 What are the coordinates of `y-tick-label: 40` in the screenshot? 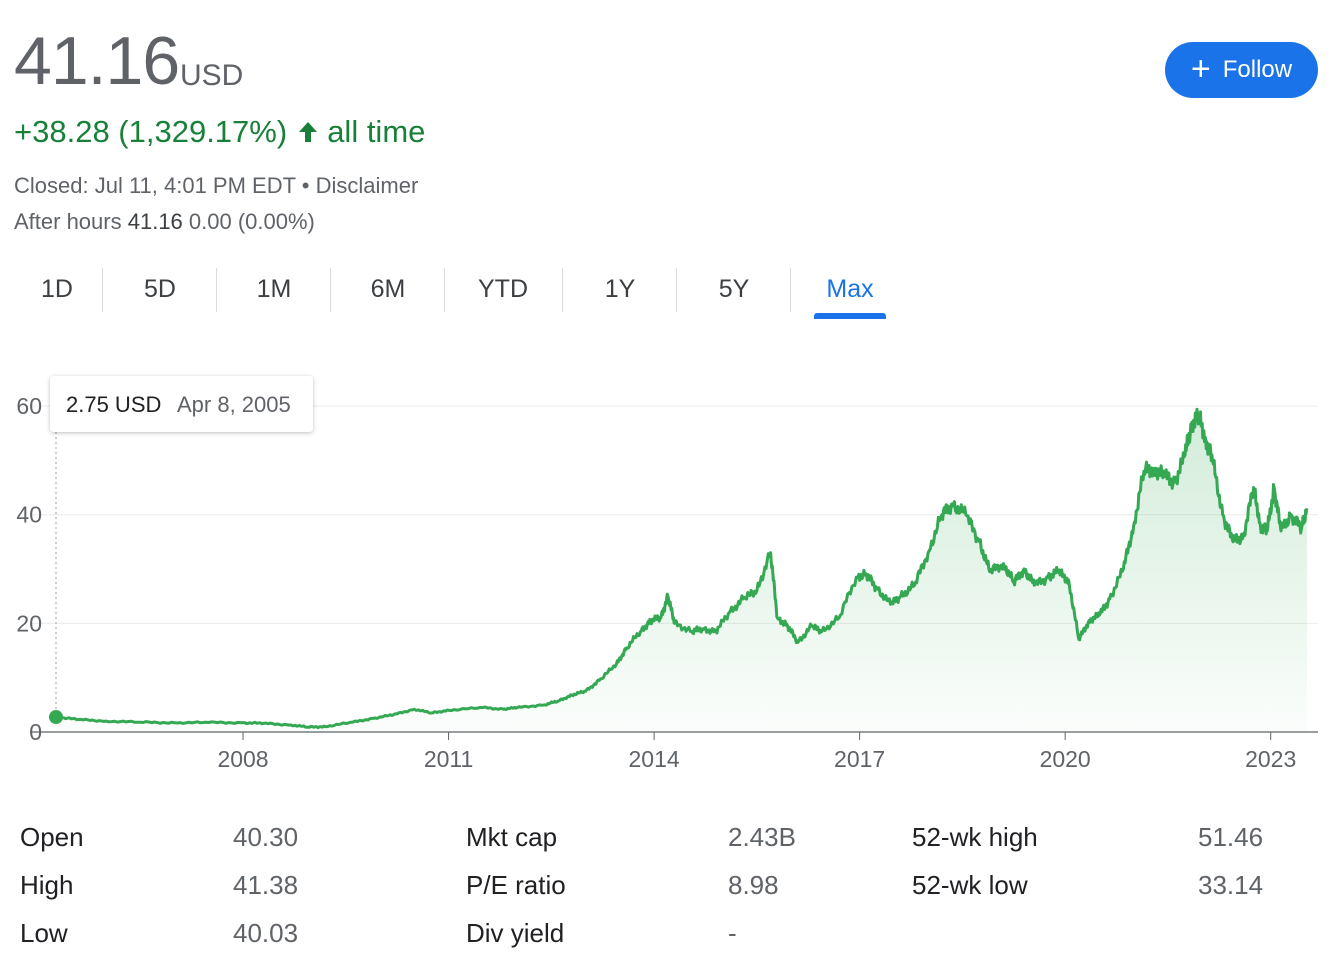 It's located at (29, 515).